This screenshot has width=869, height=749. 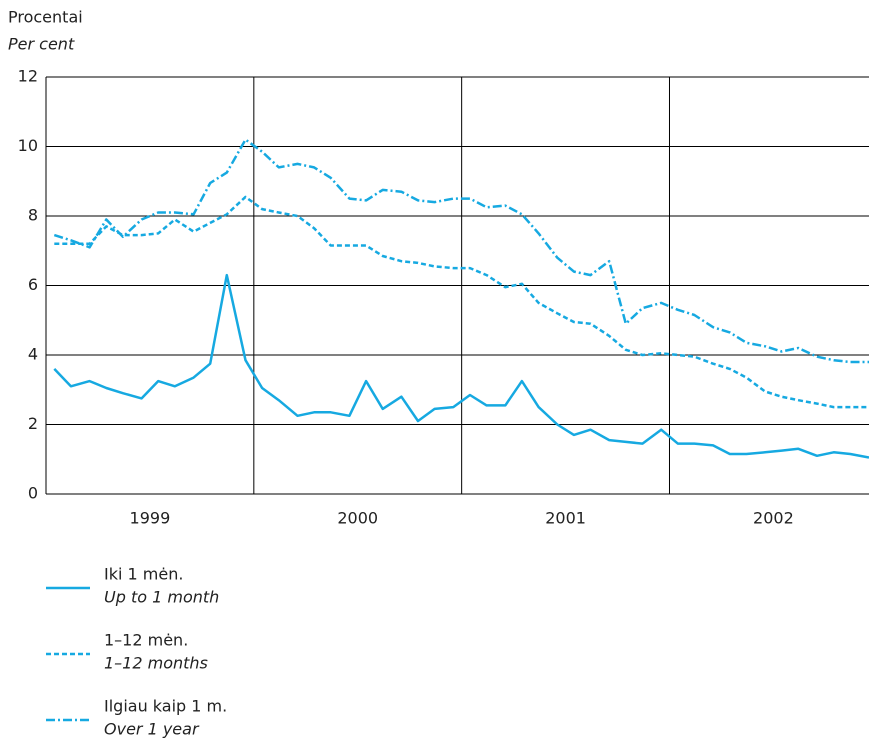 I want to click on legend-label: Iki 1 mėn., so click(x=143, y=574).